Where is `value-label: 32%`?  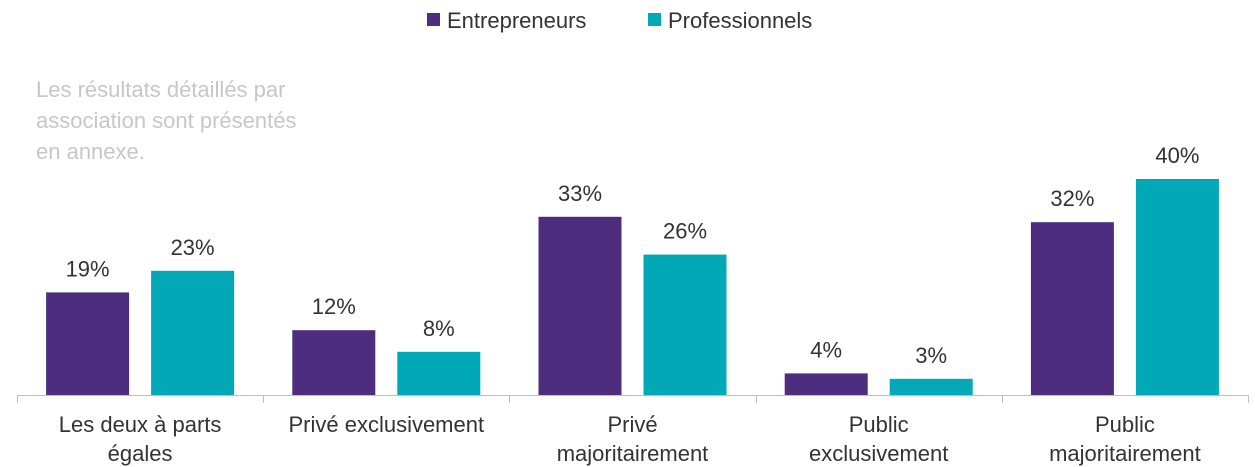
value-label: 32% is located at coordinates (1072, 198).